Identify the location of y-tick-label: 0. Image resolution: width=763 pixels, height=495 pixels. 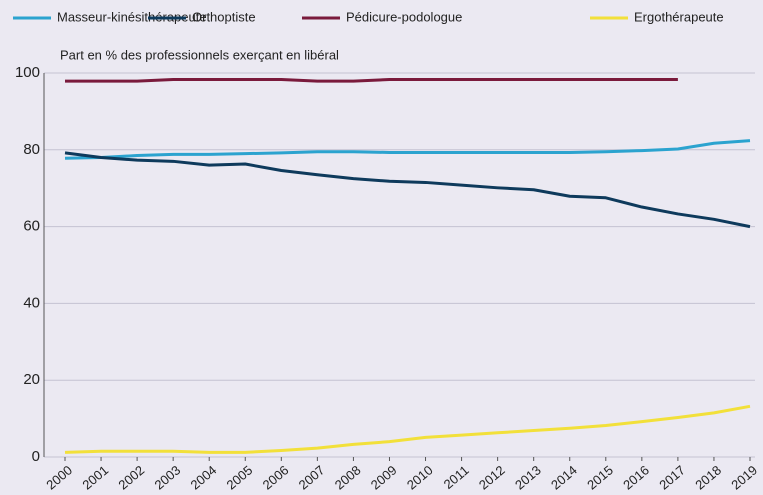
(36, 456).